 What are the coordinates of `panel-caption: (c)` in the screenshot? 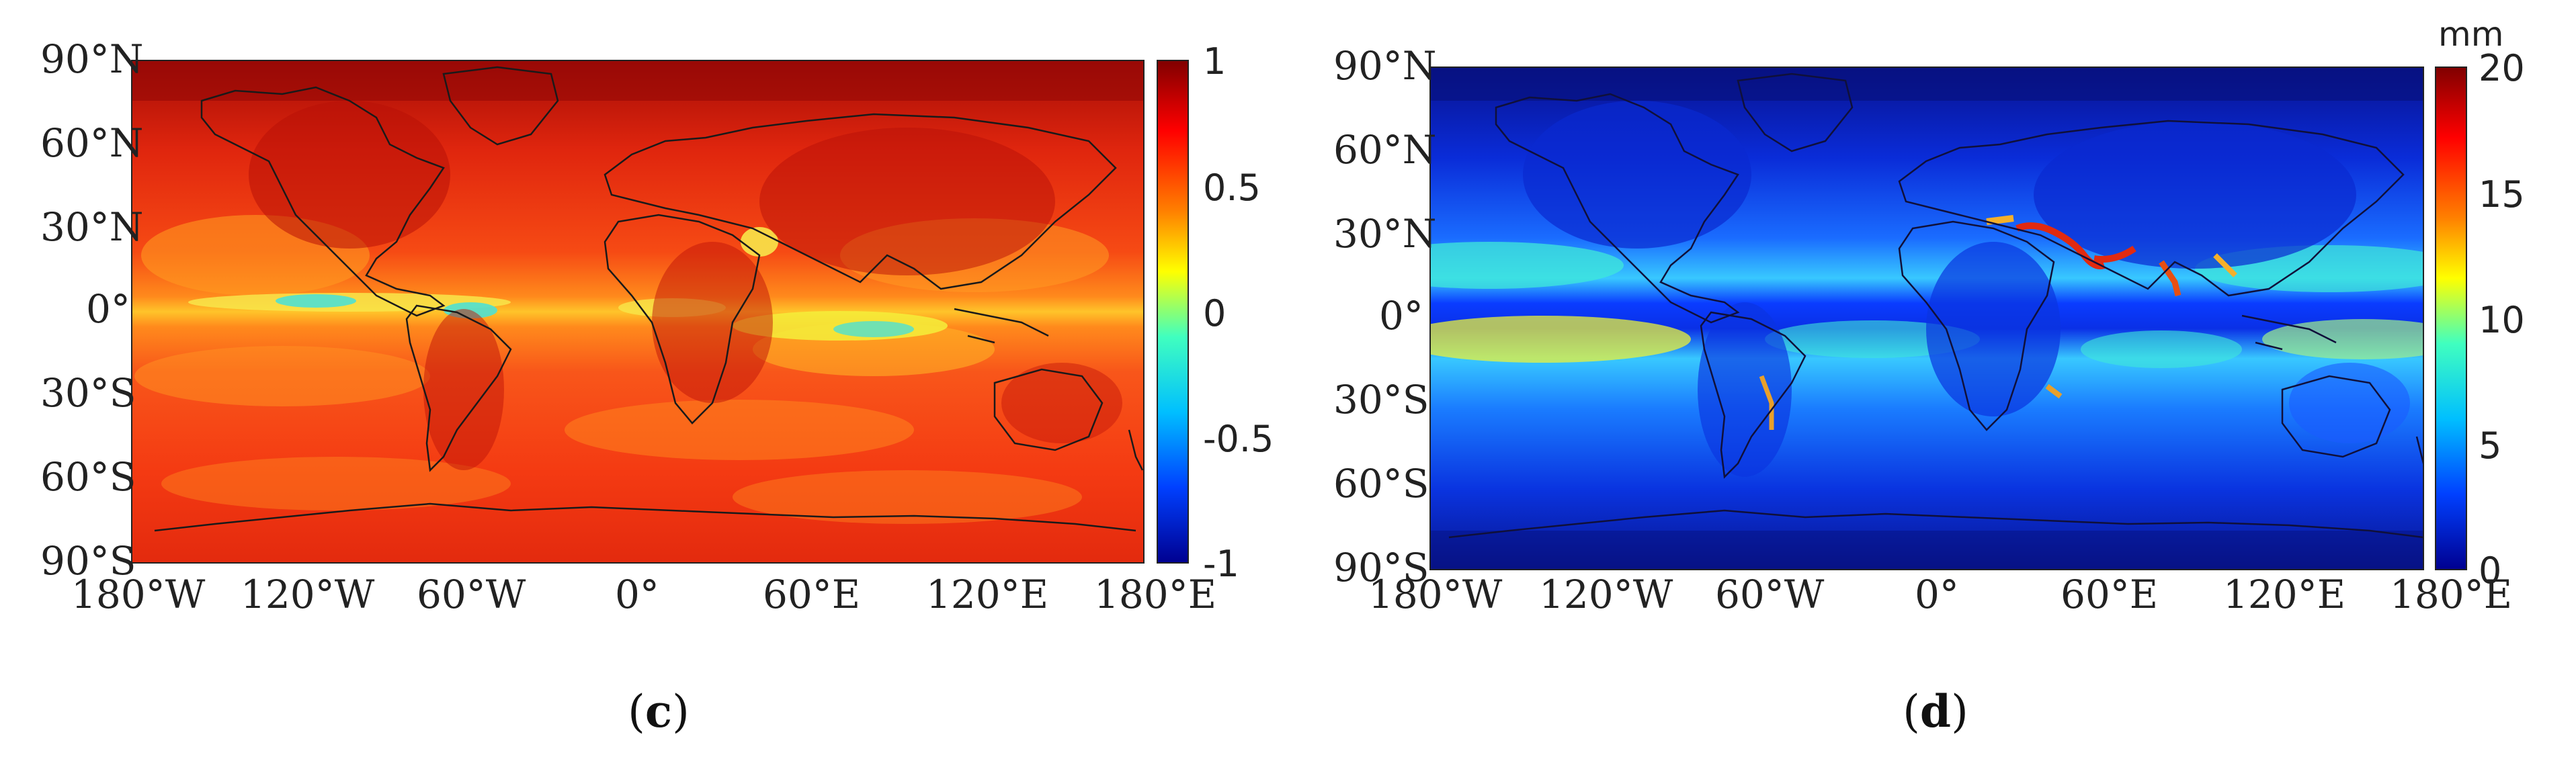 It's located at (659, 711).